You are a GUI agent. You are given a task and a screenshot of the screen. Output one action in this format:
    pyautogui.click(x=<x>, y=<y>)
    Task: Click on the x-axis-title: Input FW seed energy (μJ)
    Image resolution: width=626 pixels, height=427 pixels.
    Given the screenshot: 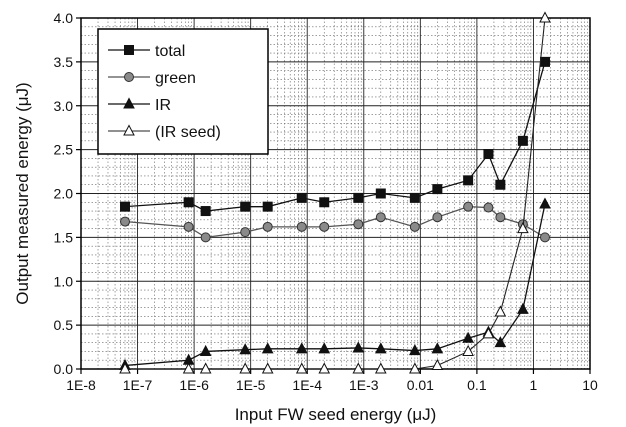 What is the action you would take?
    pyautogui.click(x=336, y=414)
    